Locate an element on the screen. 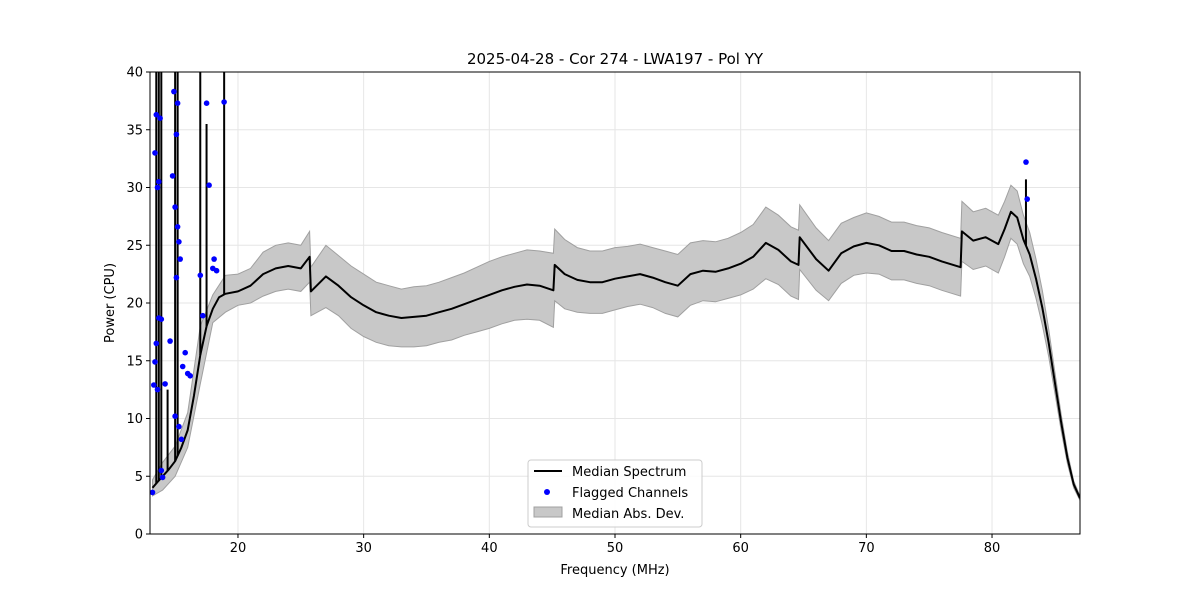 This screenshot has width=1200, height=604. legend-flagged-marker is located at coordinates (547, 492).